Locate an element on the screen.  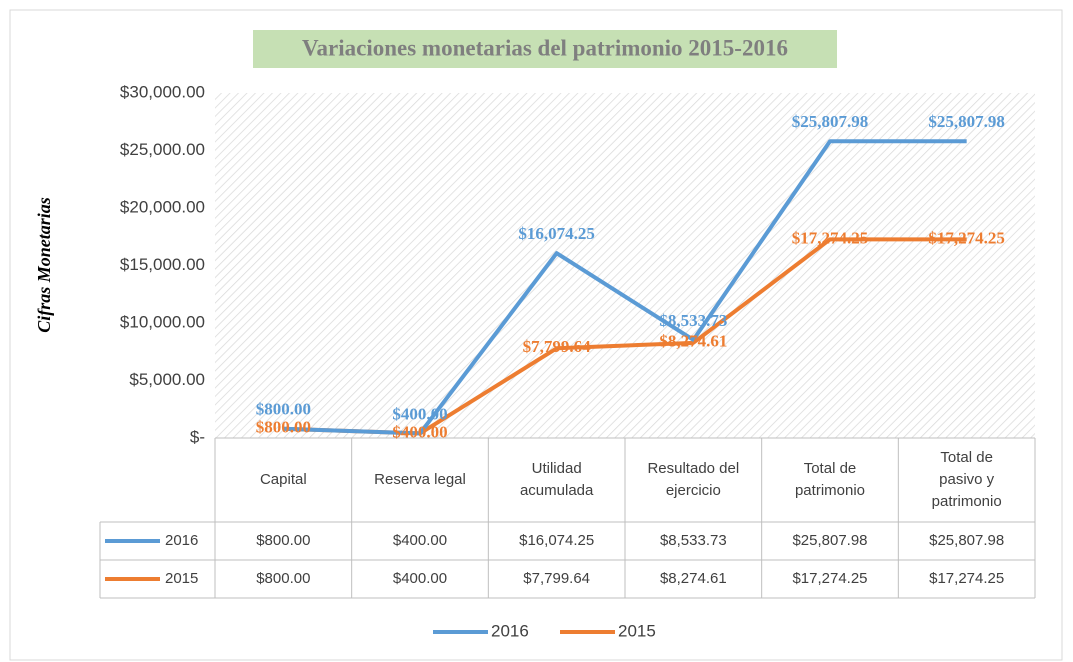
data-label: $8,274.61 is located at coordinates (693, 341).